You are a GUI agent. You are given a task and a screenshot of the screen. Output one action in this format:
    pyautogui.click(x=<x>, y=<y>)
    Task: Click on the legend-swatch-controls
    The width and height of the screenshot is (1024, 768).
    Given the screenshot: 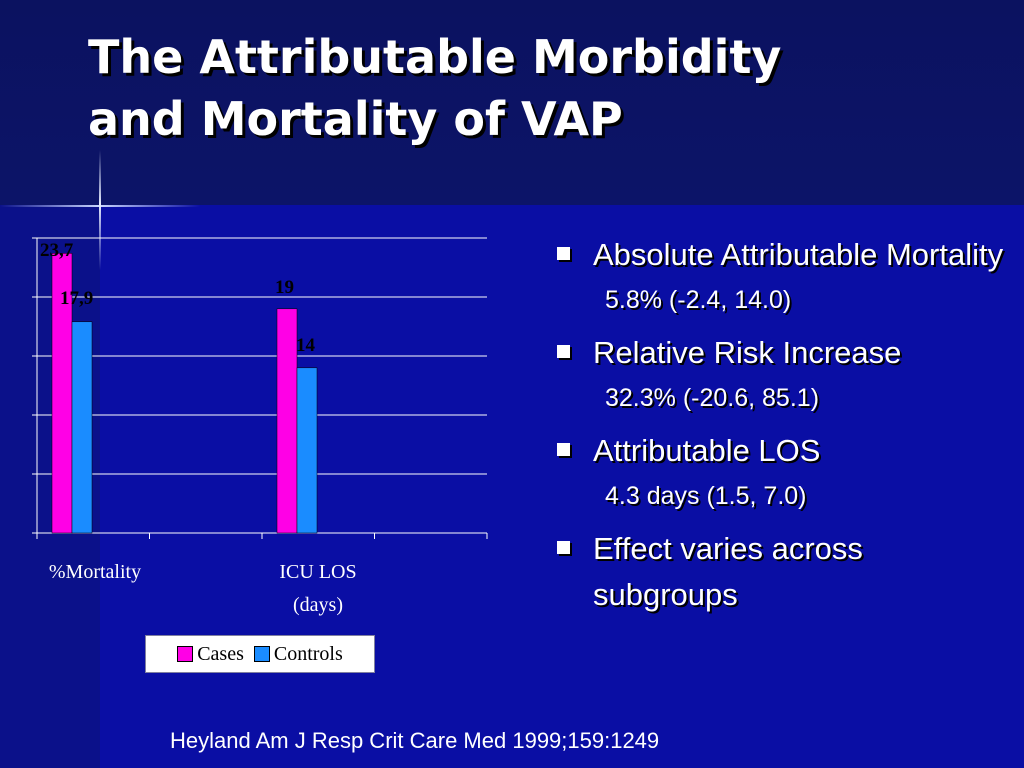 What is the action you would take?
    pyautogui.click(x=261, y=654)
    